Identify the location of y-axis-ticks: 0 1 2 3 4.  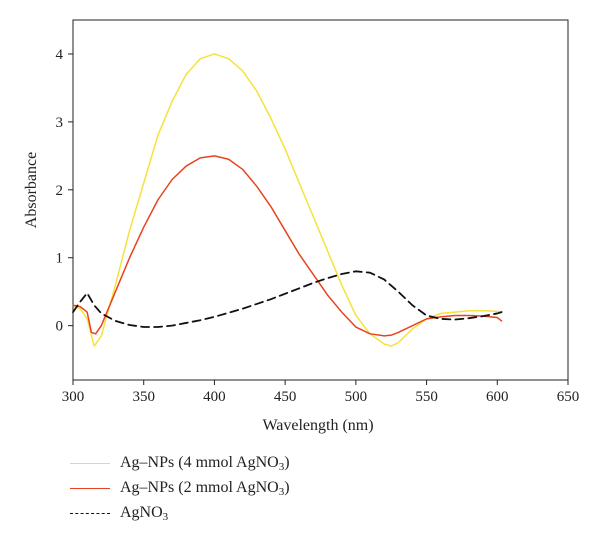
(64, 191).